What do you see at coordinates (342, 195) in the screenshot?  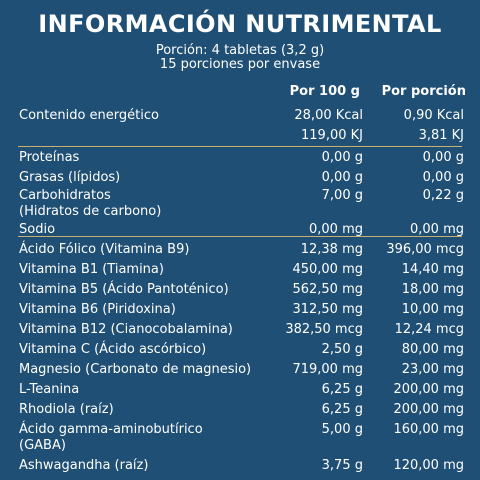 I see `value-per-100g: 7,00 g` at bounding box center [342, 195].